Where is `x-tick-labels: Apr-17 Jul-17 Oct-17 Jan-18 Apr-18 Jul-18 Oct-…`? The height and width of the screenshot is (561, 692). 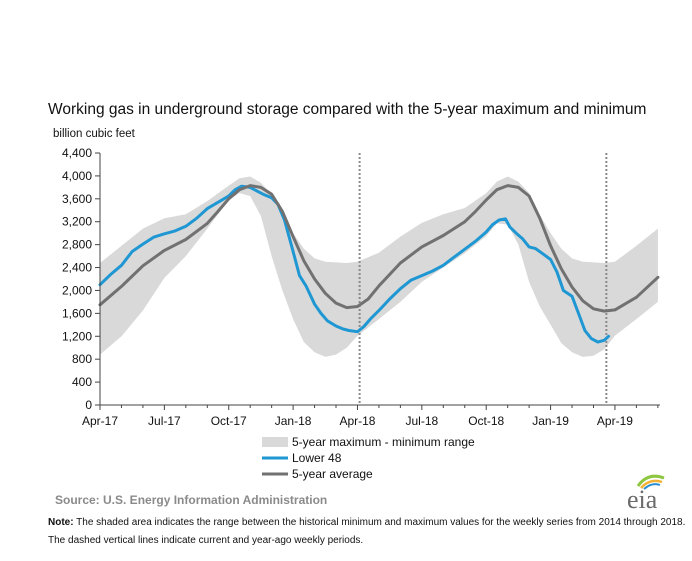
x-tick-labels: Apr-17 Jul-17 Oct-17 Jan-18 Apr-18 Jul-18 Oct-… is located at coordinates (370, 416).